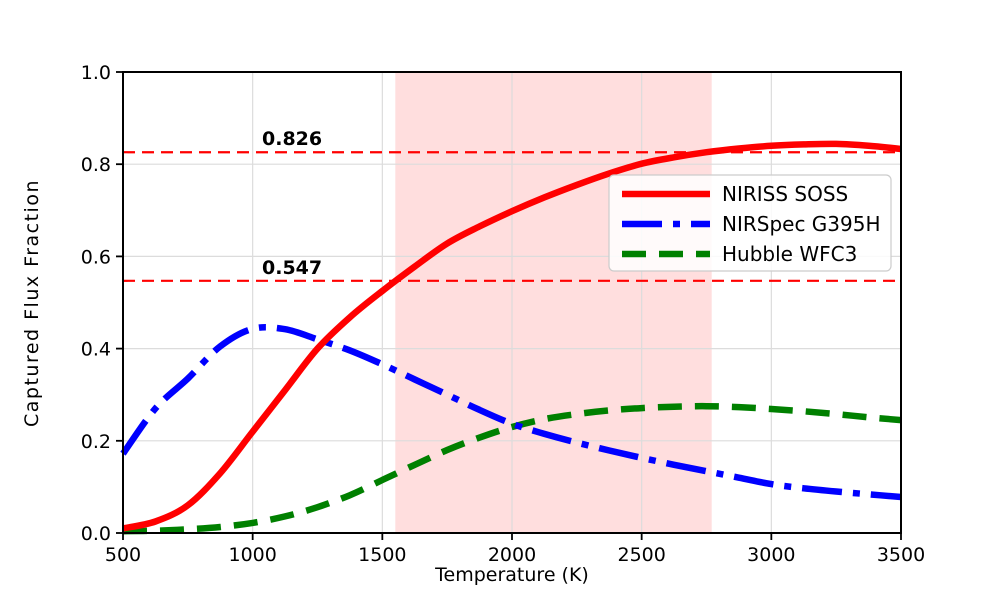  I want to click on x-tick-label: 500, so click(123, 555).